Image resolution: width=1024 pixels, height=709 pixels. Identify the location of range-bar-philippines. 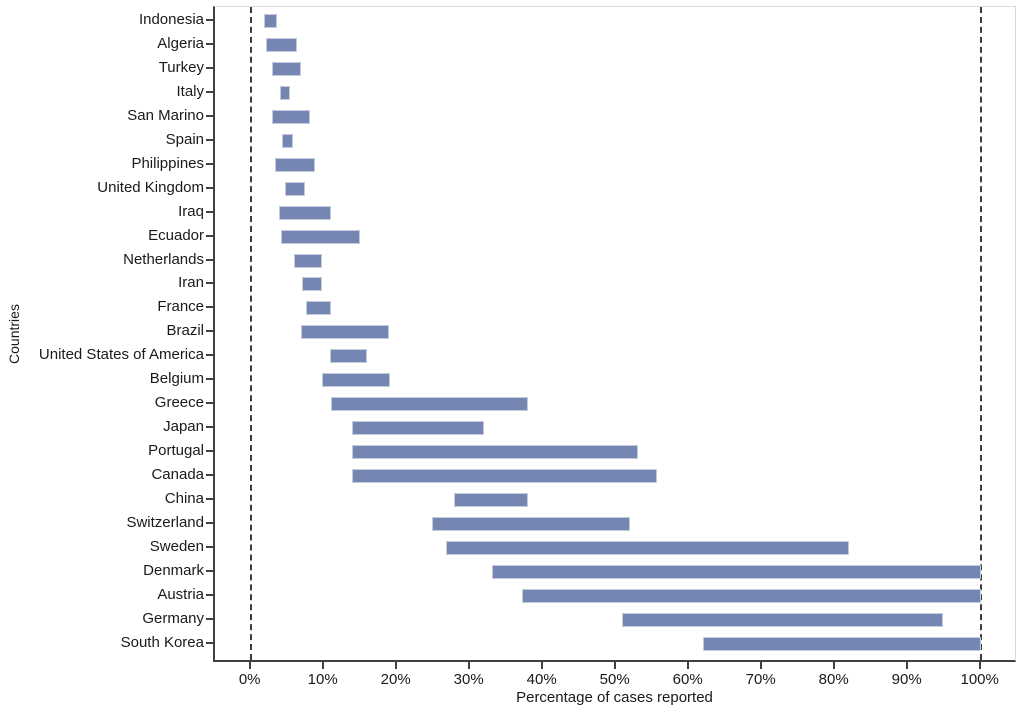
(294, 164).